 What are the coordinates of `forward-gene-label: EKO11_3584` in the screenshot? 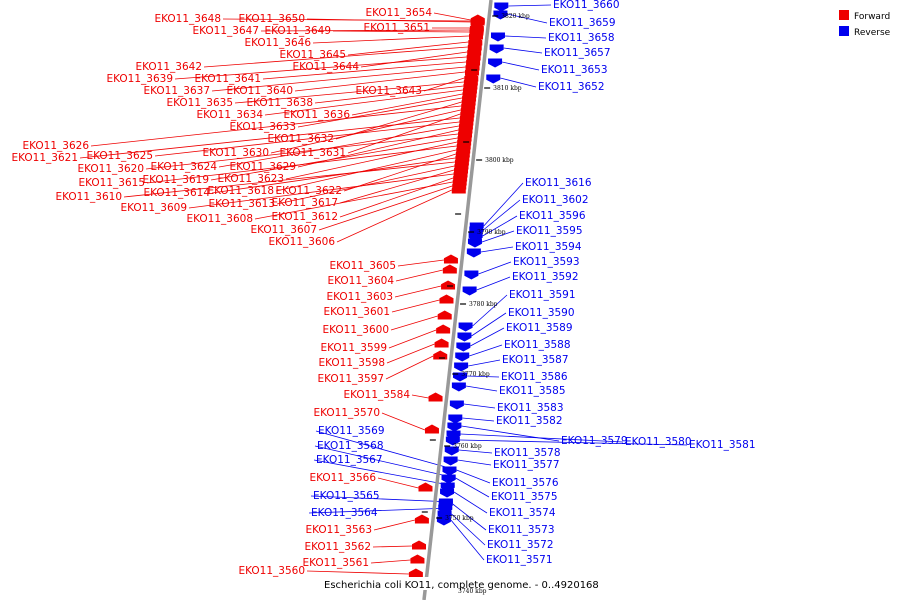 It's located at (376, 395).